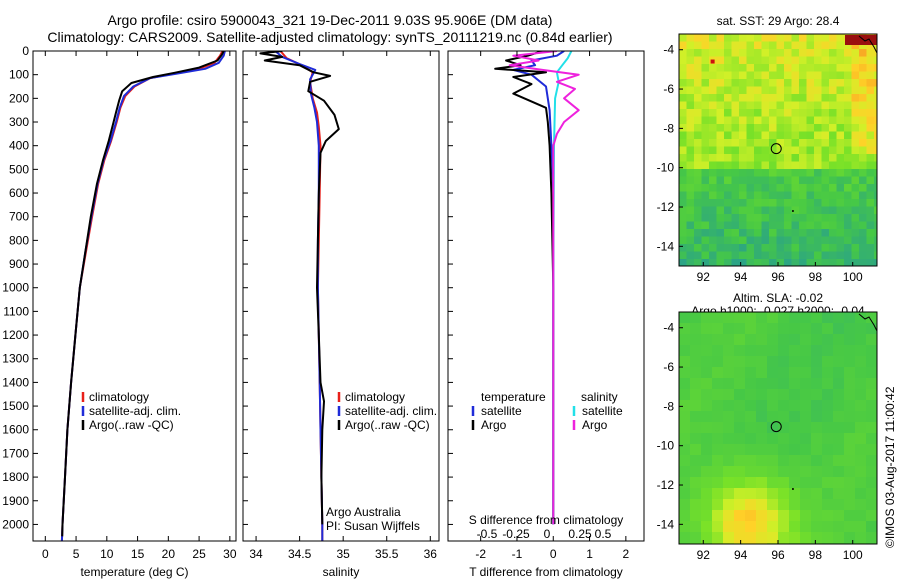  Describe the element at coordinates (668, 89) in the screenshot. I see `map-y-tick-label: -6` at that location.